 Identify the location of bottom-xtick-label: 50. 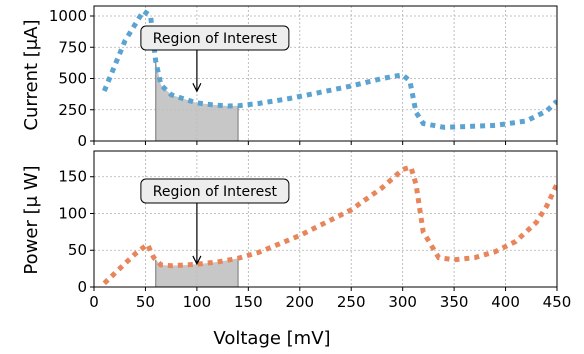
(145, 302).